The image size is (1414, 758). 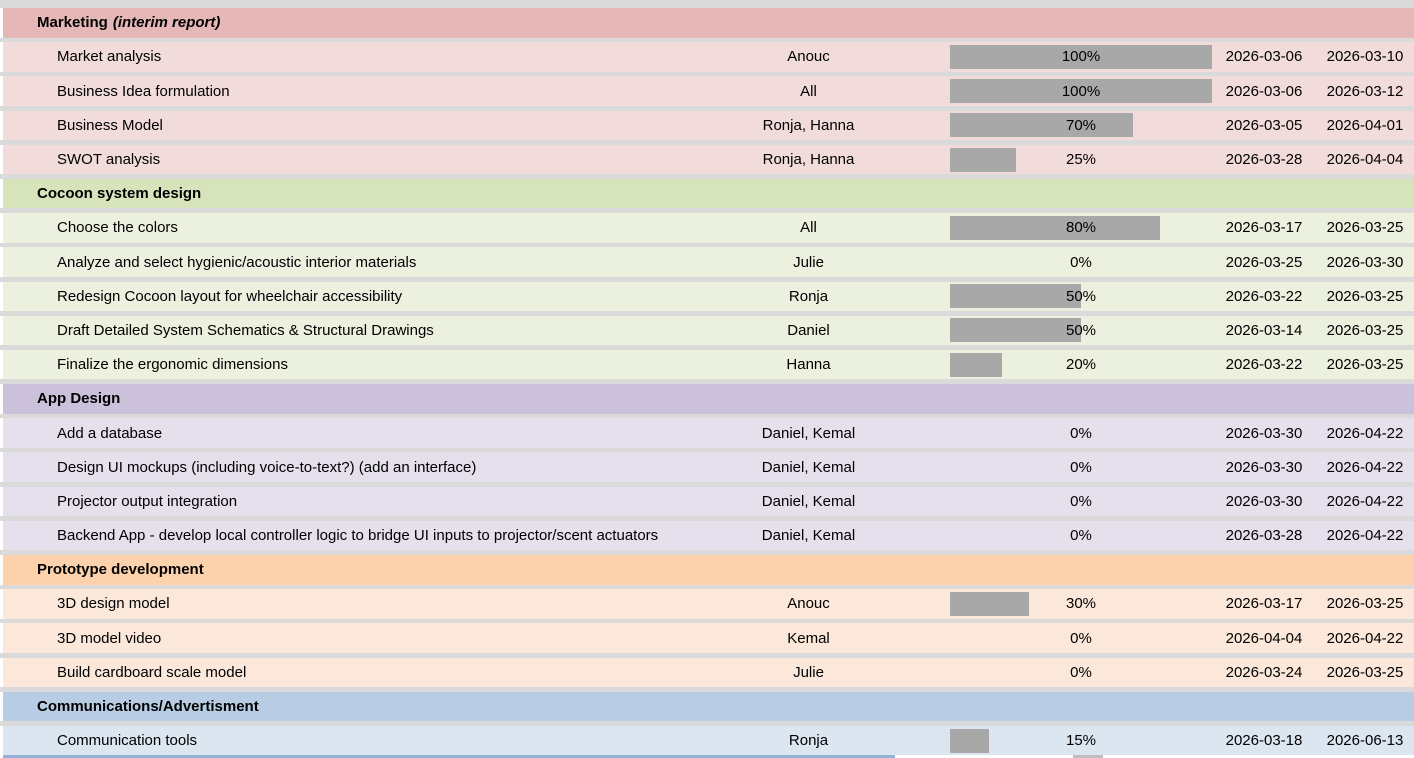 What do you see at coordinates (1365, 741) in the screenshot?
I see `end-date-cell: 2026-06-13` at bounding box center [1365, 741].